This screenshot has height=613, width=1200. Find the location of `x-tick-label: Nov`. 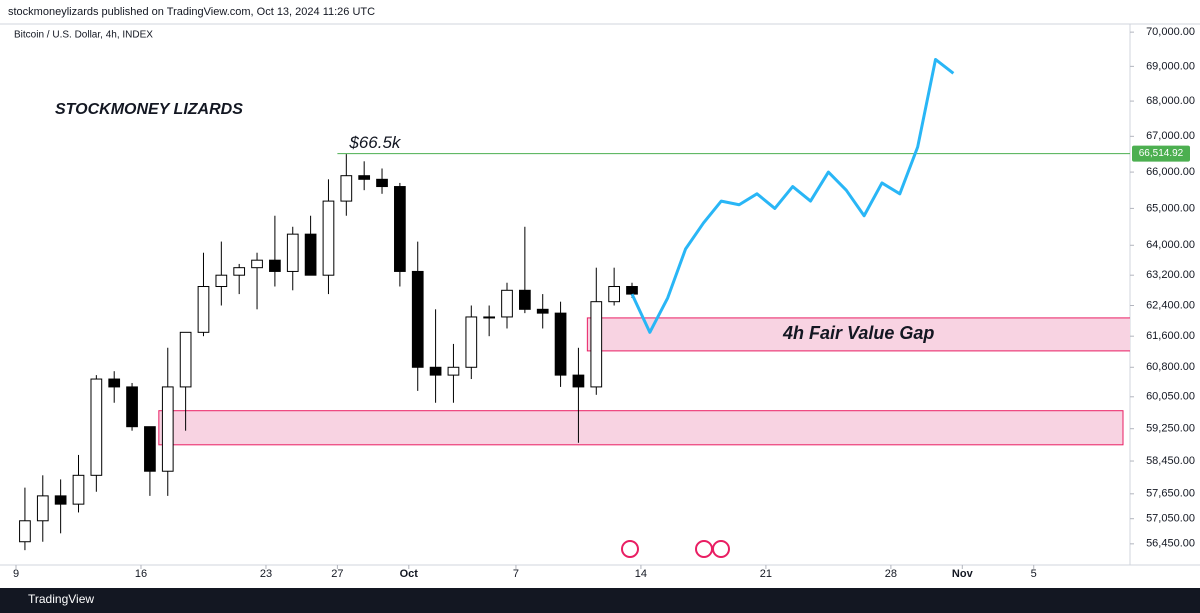

x-tick-label: Nov is located at coordinates (963, 574).